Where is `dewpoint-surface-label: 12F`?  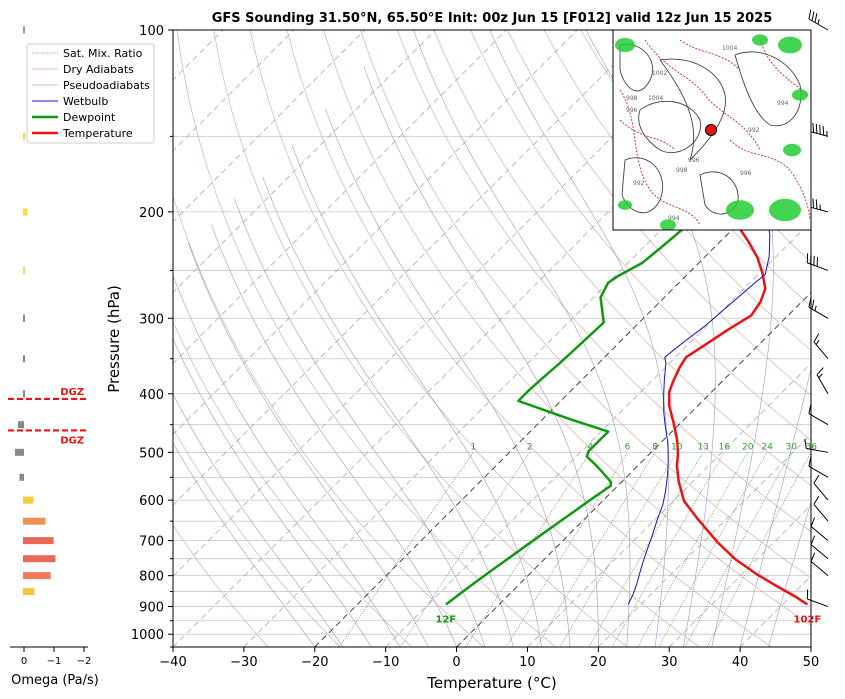
dewpoint-surface-label: 12F is located at coordinates (446, 620).